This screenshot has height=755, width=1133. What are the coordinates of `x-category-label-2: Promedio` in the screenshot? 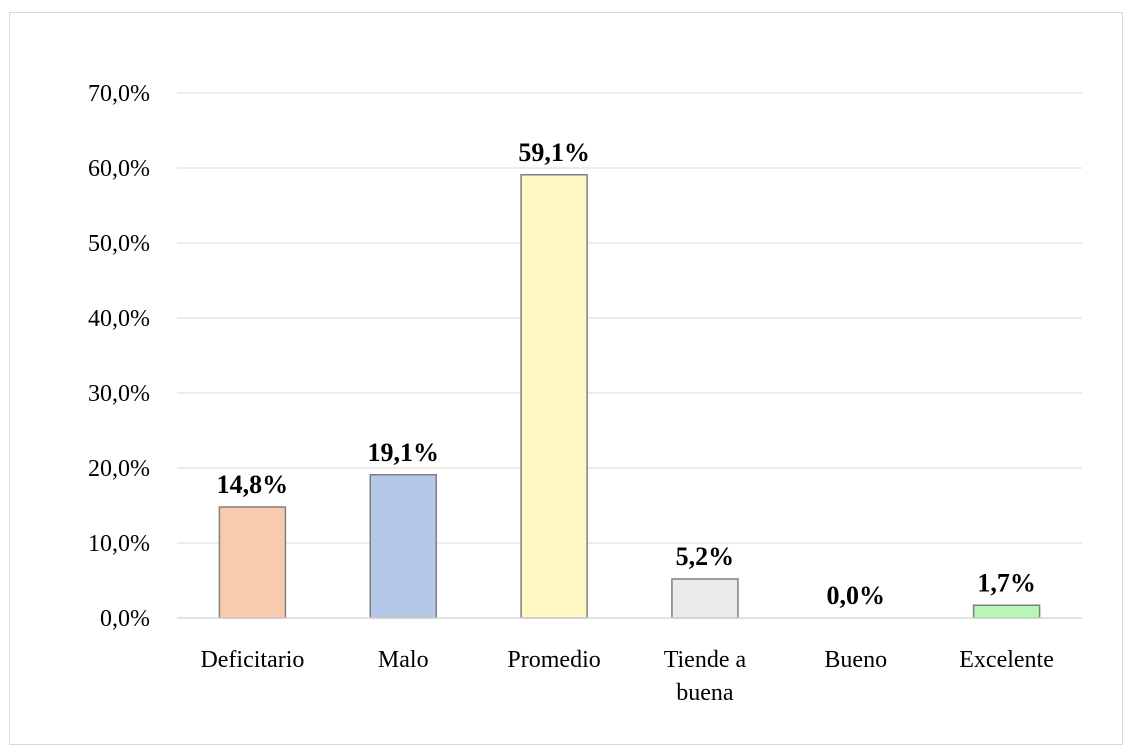 It's located at (553, 660).